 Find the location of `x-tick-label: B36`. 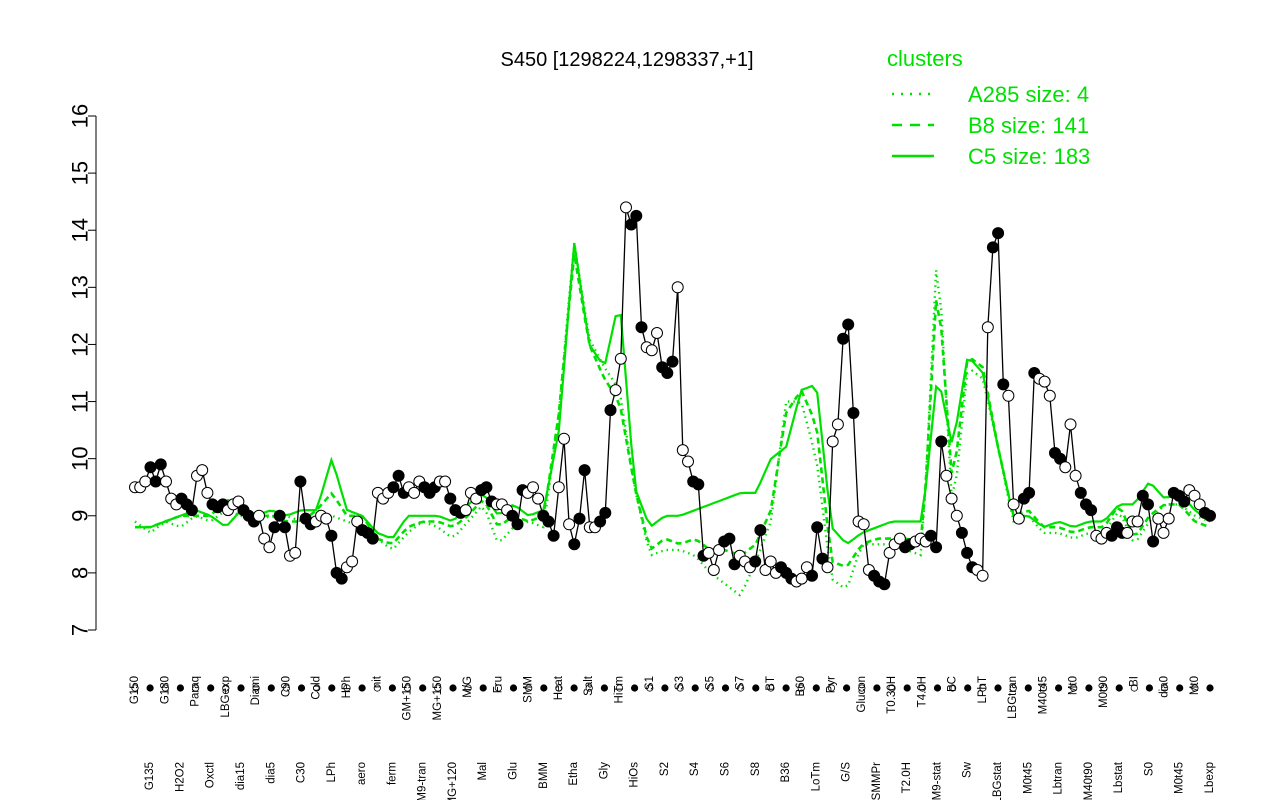

x-tick-label: B36 is located at coordinates (786, 772).